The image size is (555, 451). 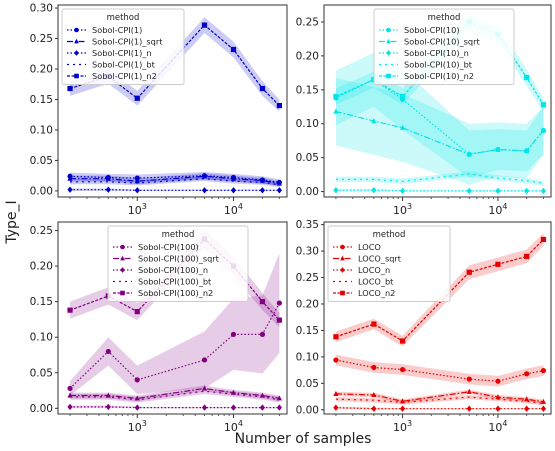 I want to click on y-axis-label: Type_I, so click(x=12, y=222).